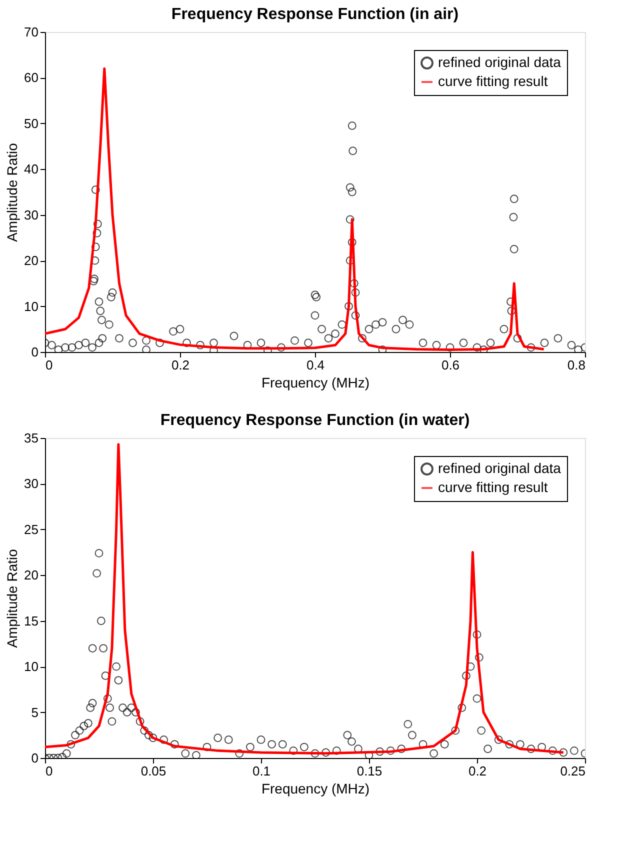  I want to click on y-tick-label: 60, so click(31, 78).